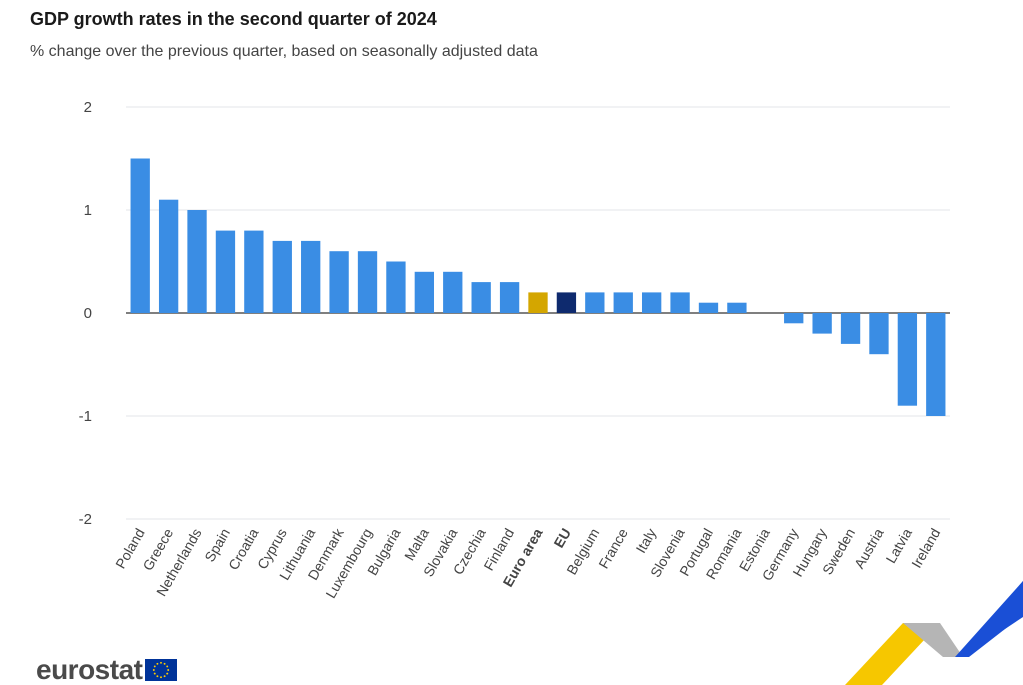 The height and width of the screenshot is (685, 1023). Describe the element at coordinates (794, 318) in the screenshot. I see `bar-germany` at that location.